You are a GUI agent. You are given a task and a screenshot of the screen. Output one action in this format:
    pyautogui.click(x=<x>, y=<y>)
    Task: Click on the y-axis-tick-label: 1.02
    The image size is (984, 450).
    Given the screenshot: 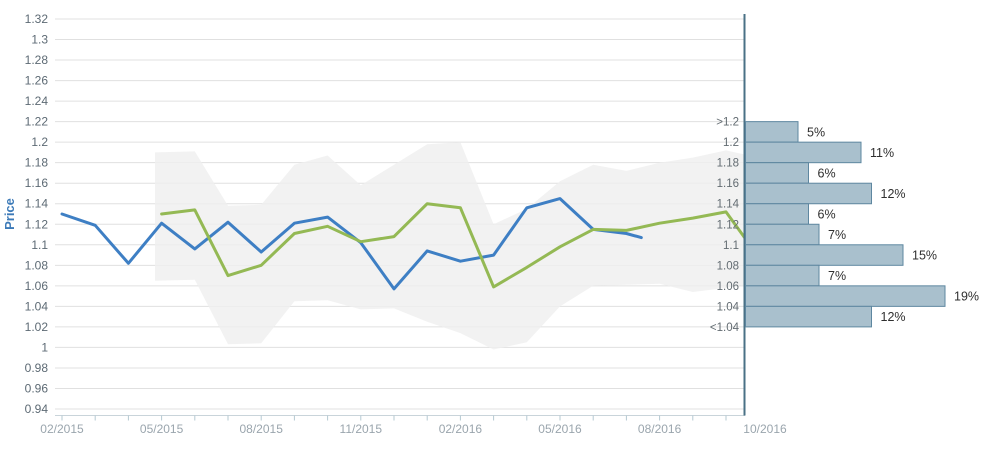 What is the action you would take?
    pyautogui.click(x=37, y=327)
    